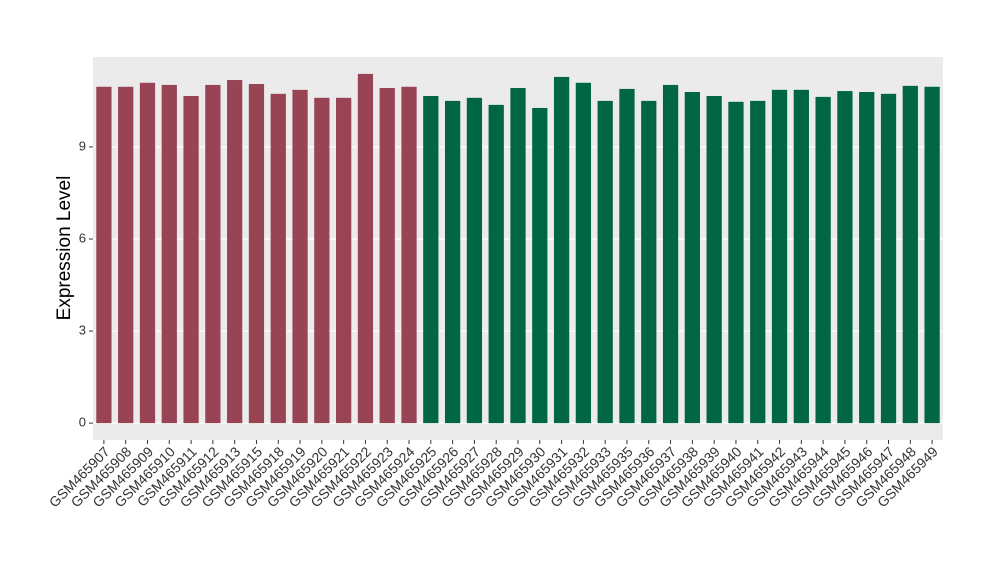 The height and width of the screenshot is (585, 1000). Describe the element at coordinates (82, 237) in the screenshot. I see `y-tick-label: 6` at that location.